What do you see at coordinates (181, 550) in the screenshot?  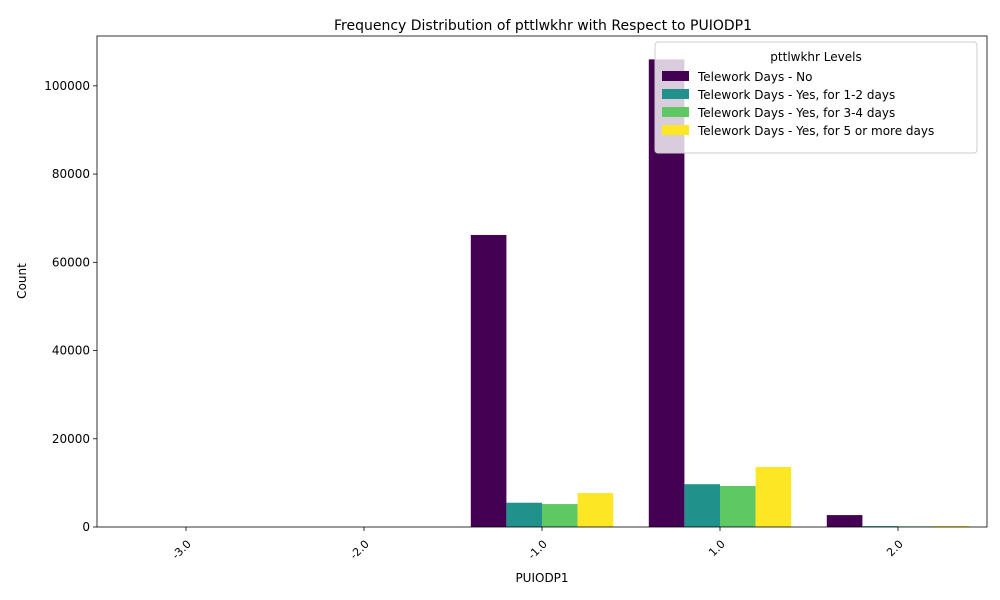 I see `x-tick-label: -3.0` at bounding box center [181, 550].